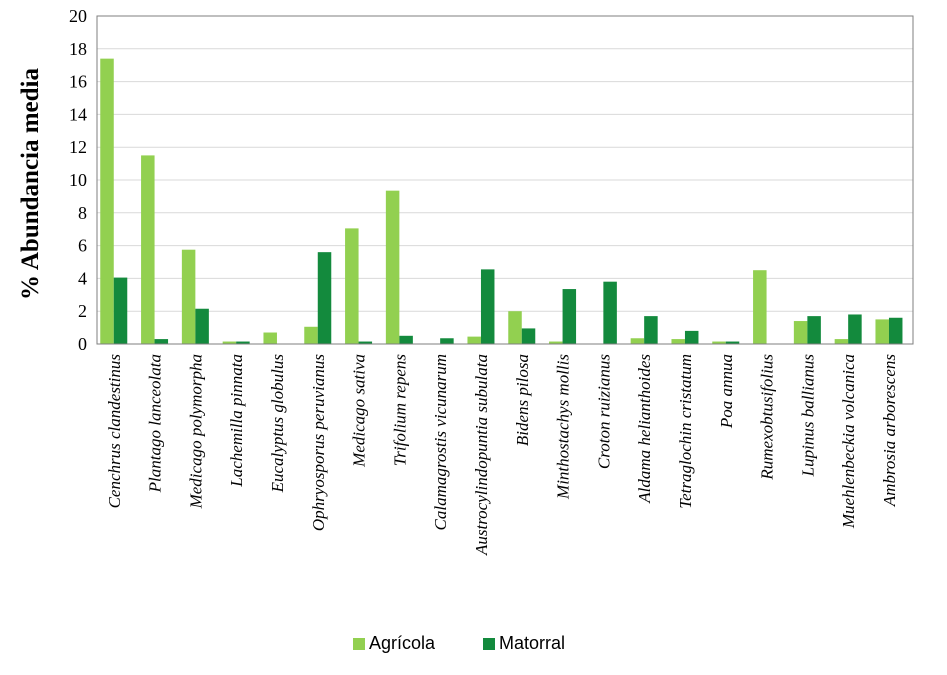  I want to click on x-category-label: Lupinus ballianus, so click(807, 416).